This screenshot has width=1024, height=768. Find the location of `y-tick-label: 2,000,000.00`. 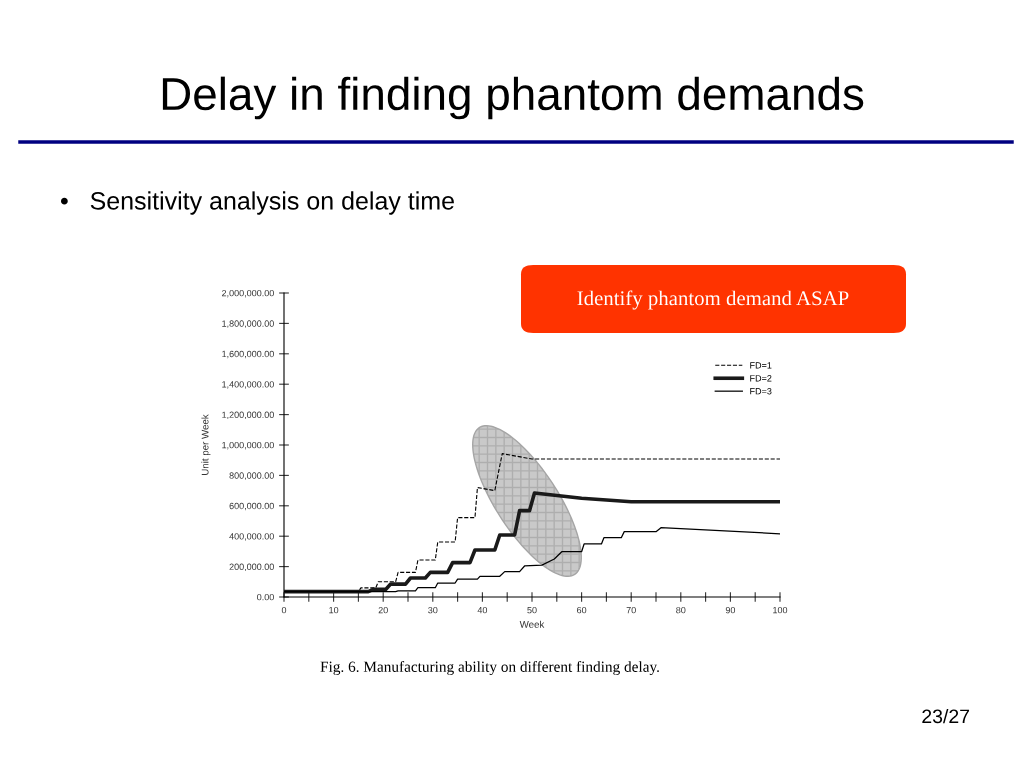

y-tick-label: 2,000,000.00 is located at coordinates (248, 293).